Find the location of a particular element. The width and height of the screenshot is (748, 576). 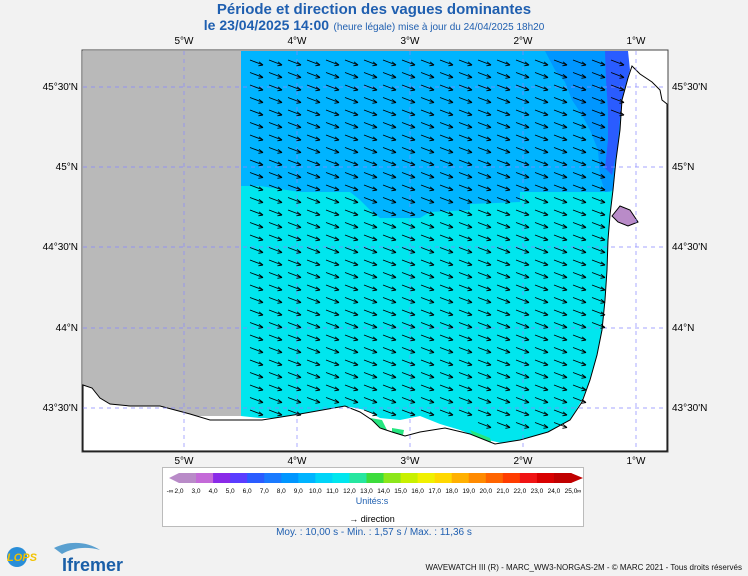

ifremer-logo: Ifremer is located at coordinates (88, 558).